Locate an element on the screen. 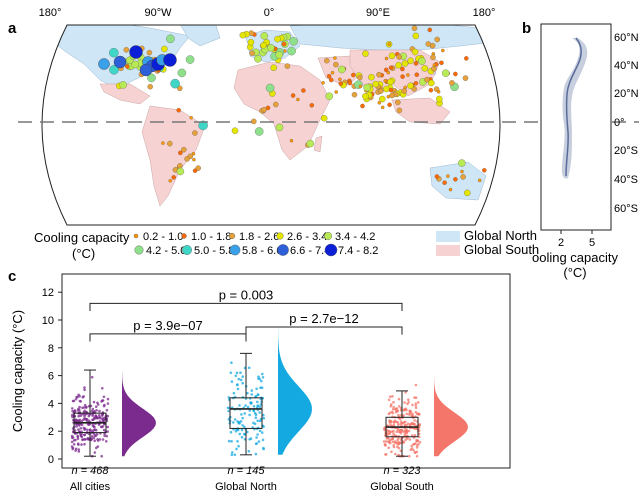 The height and width of the screenshot is (494, 639). lat-label-20n: 20°N is located at coordinates (626, 94).